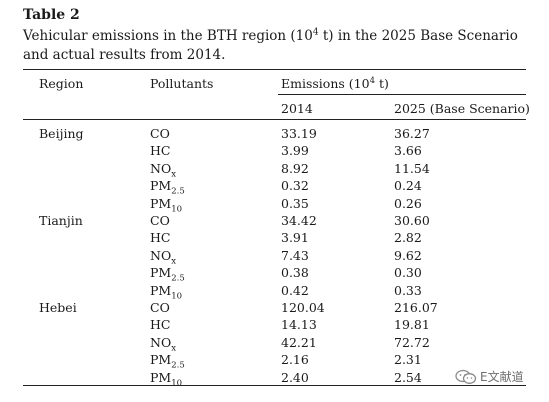 This screenshot has width=549, height=402. Describe the element at coordinates (295, 186) in the screenshot. I see `value-2014-cell: 0.32` at that location.